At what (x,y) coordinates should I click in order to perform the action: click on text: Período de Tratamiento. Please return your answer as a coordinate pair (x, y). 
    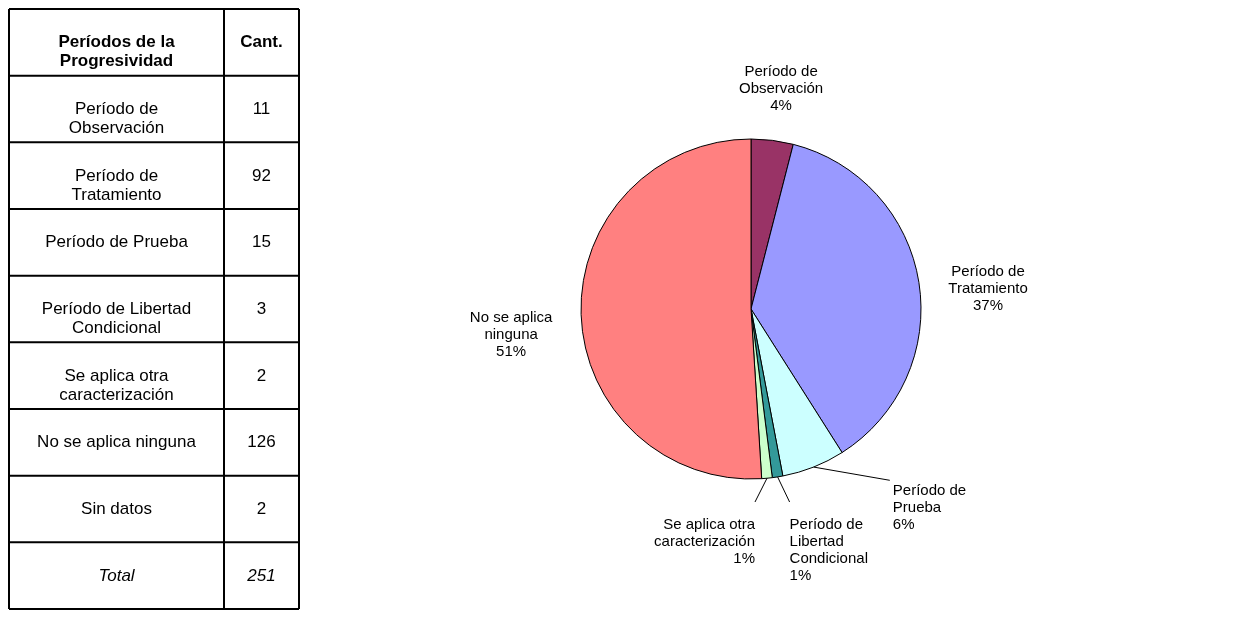
    Looking at the image, I should click on (116, 184).